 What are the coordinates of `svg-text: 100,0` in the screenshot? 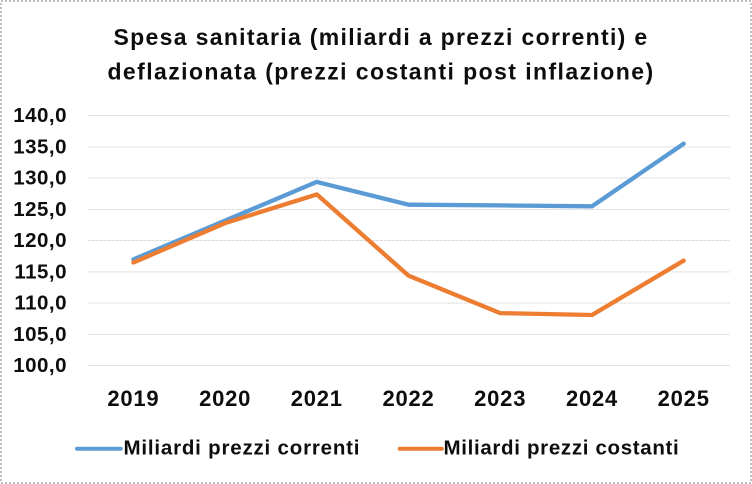 It's located at (40, 365).